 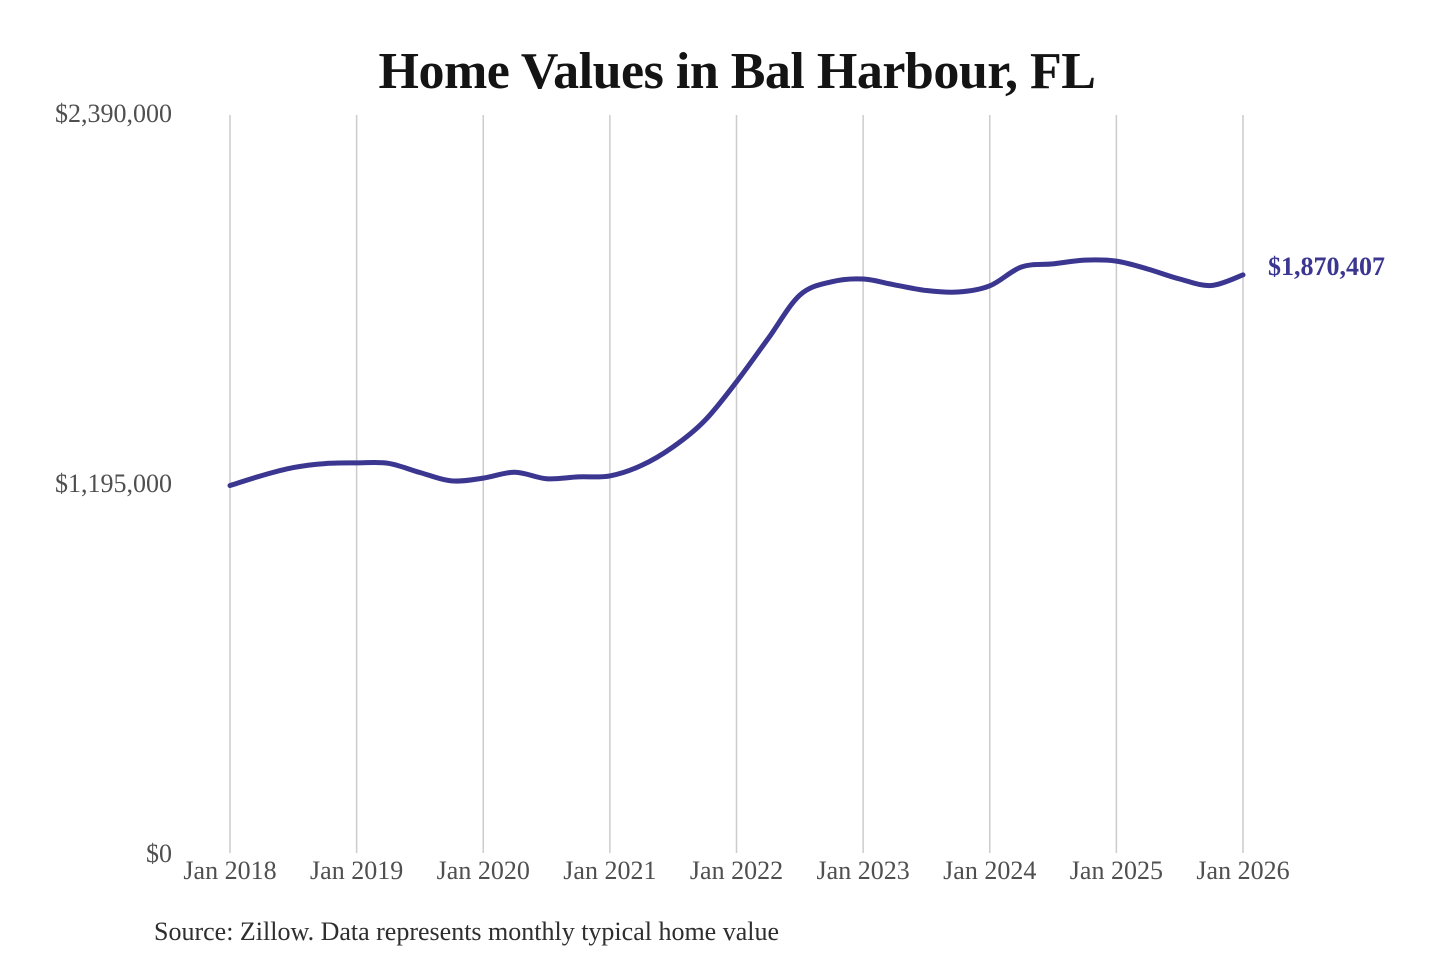 What do you see at coordinates (736, 870) in the screenshot?
I see `x-tick-label: Jan 2022` at bounding box center [736, 870].